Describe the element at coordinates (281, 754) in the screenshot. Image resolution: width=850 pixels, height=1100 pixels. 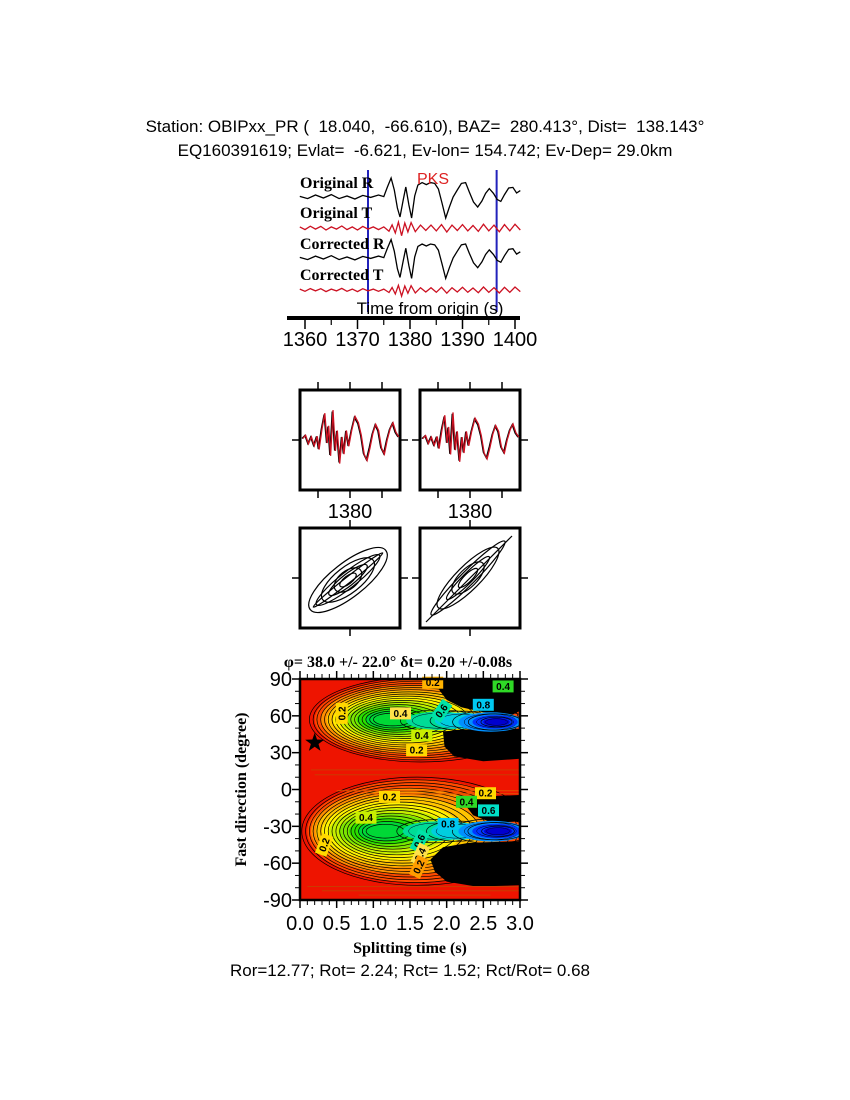
I see `y-tick-label: 30` at that location.